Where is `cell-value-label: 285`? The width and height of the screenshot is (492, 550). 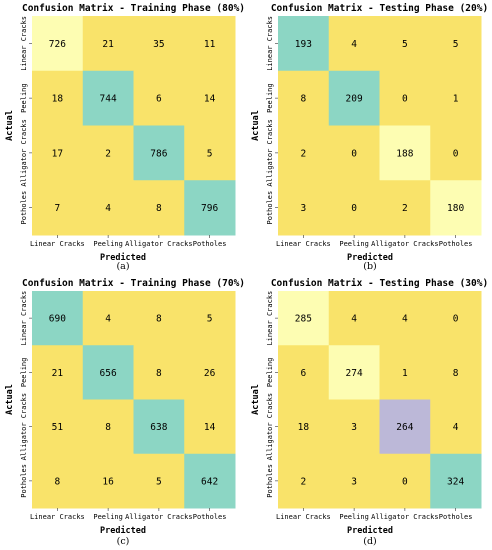 cell-value-label: 285 is located at coordinates (303, 319).